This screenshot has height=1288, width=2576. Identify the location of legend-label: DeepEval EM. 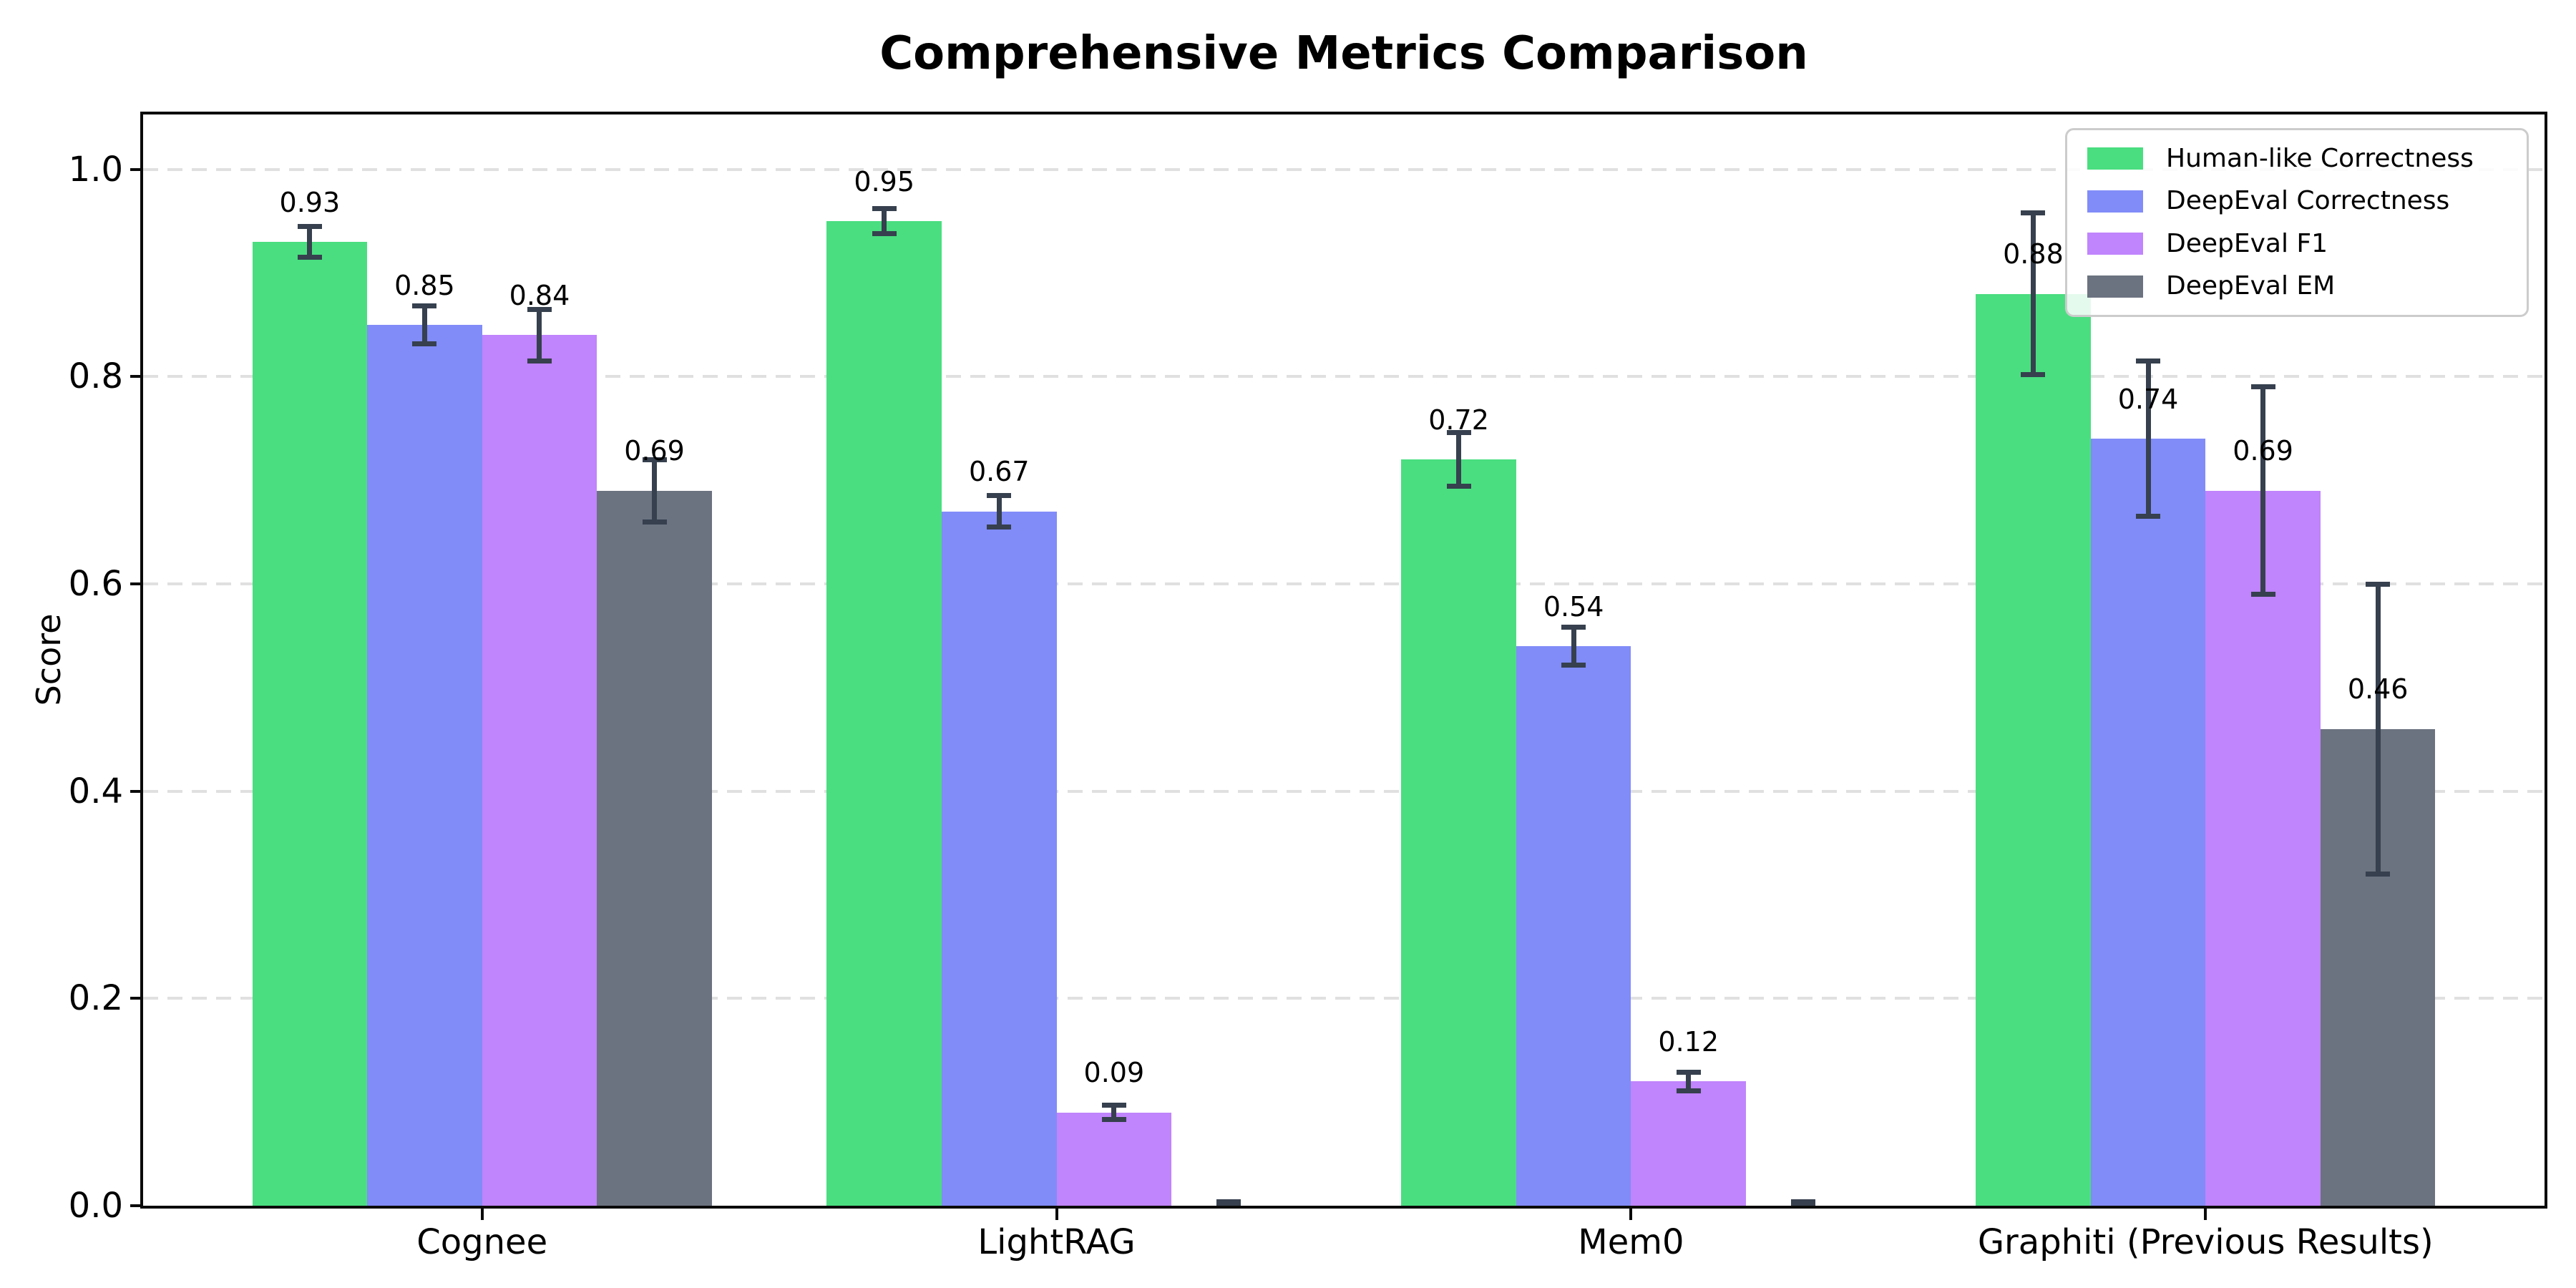
(2251, 286).